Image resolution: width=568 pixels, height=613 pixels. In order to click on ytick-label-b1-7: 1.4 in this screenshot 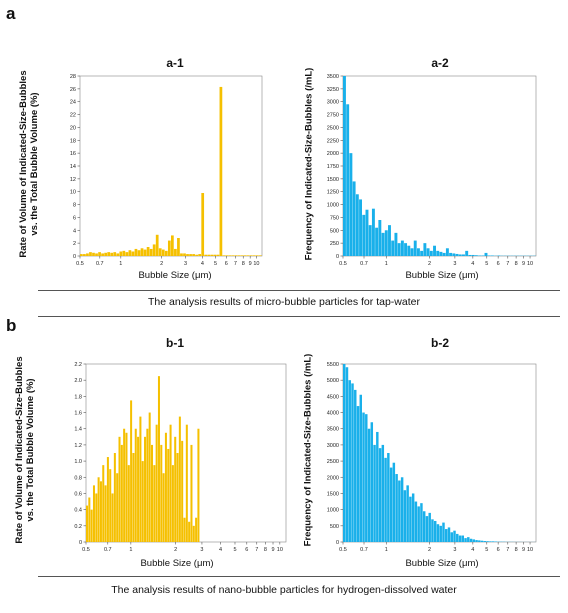, I will do `click(78, 430)`.